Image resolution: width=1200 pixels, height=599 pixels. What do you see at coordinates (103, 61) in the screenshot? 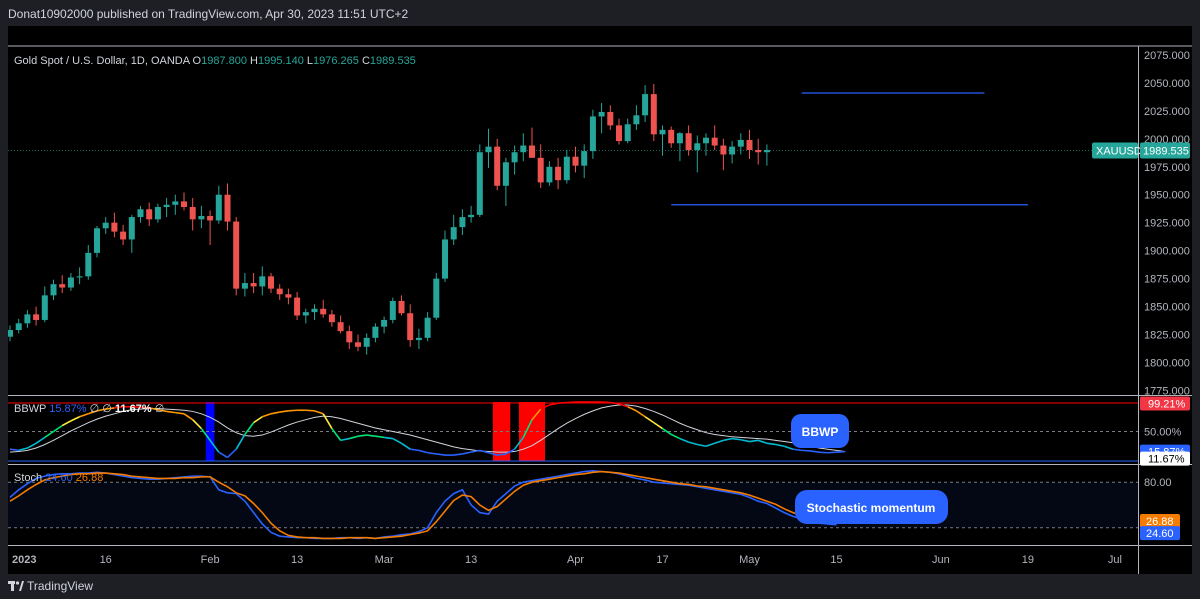
I see `legend-part: Gold Spot / U.S. Dollar, 1D, OANDA` at bounding box center [103, 61].